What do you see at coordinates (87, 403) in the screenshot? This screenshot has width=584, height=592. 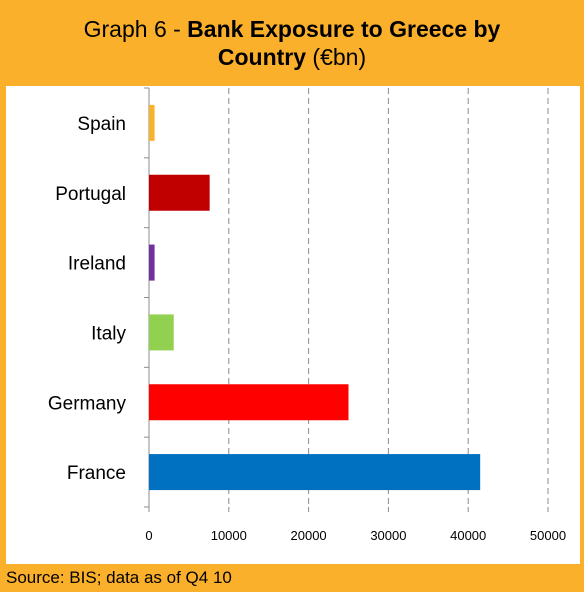 I see `category-label-germany: Germany` at bounding box center [87, 403].